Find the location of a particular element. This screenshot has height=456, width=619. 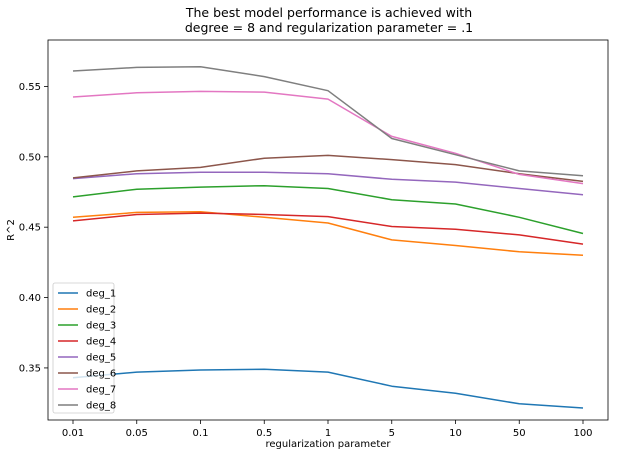

x-tick-label: 1 is located at coordinates (328, 433).